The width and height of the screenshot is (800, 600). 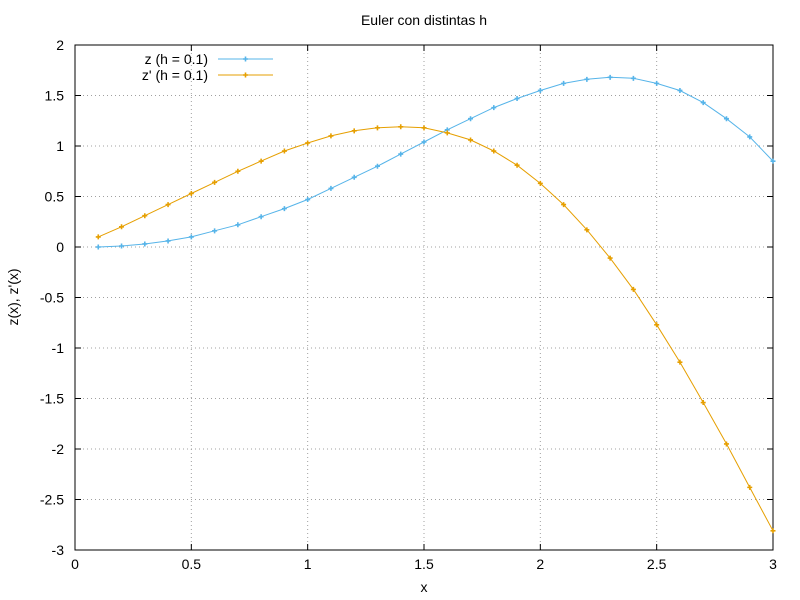 I want to click on legend: z (h = 0.1)z' (h = 0.1), so click(x=207, y=67).